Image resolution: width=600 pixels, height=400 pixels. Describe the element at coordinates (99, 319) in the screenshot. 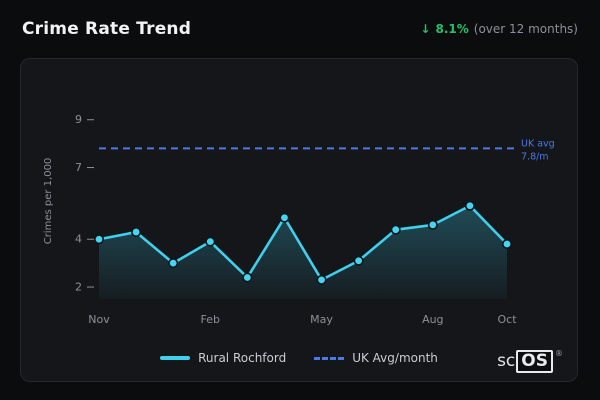

I see `x-tick-label: Nov` at that location.